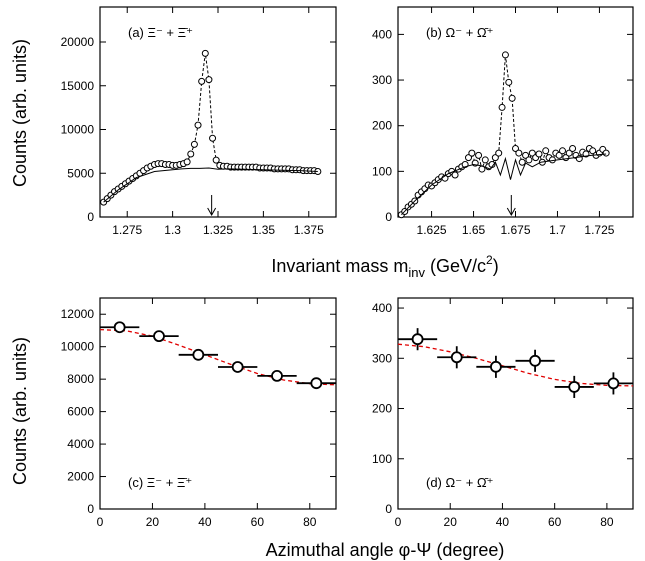 This screenshot has height=561, width=645. Describe the element at coordinates (80, 477) in the screenshot. I see `y-tick-label: 2000` at that location.